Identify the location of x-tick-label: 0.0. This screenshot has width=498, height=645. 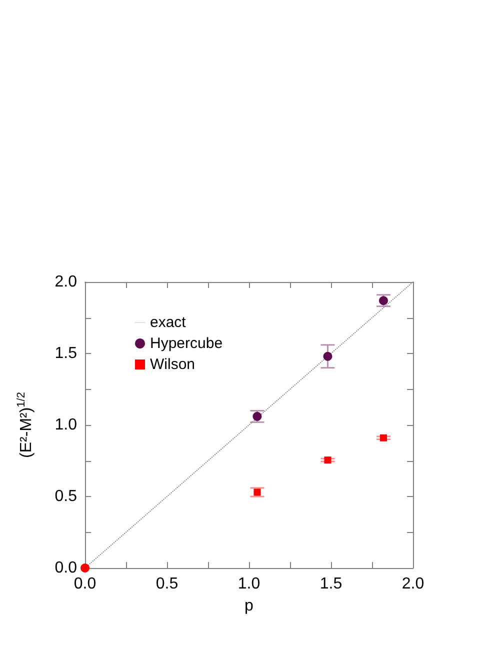
(85, 584).